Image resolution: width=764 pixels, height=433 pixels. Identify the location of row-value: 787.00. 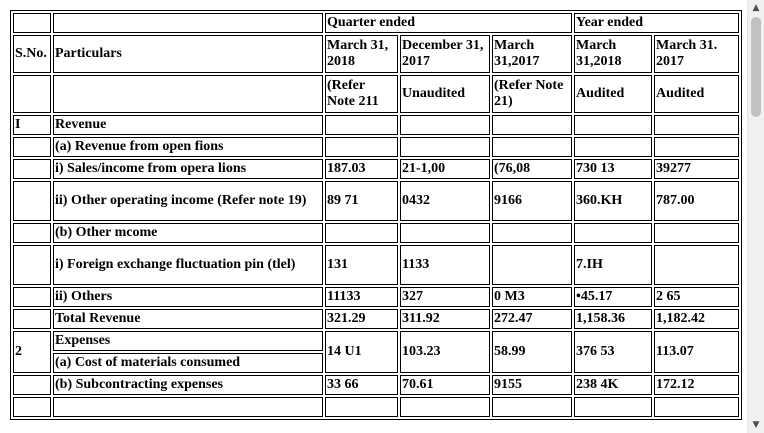
(697, 201).